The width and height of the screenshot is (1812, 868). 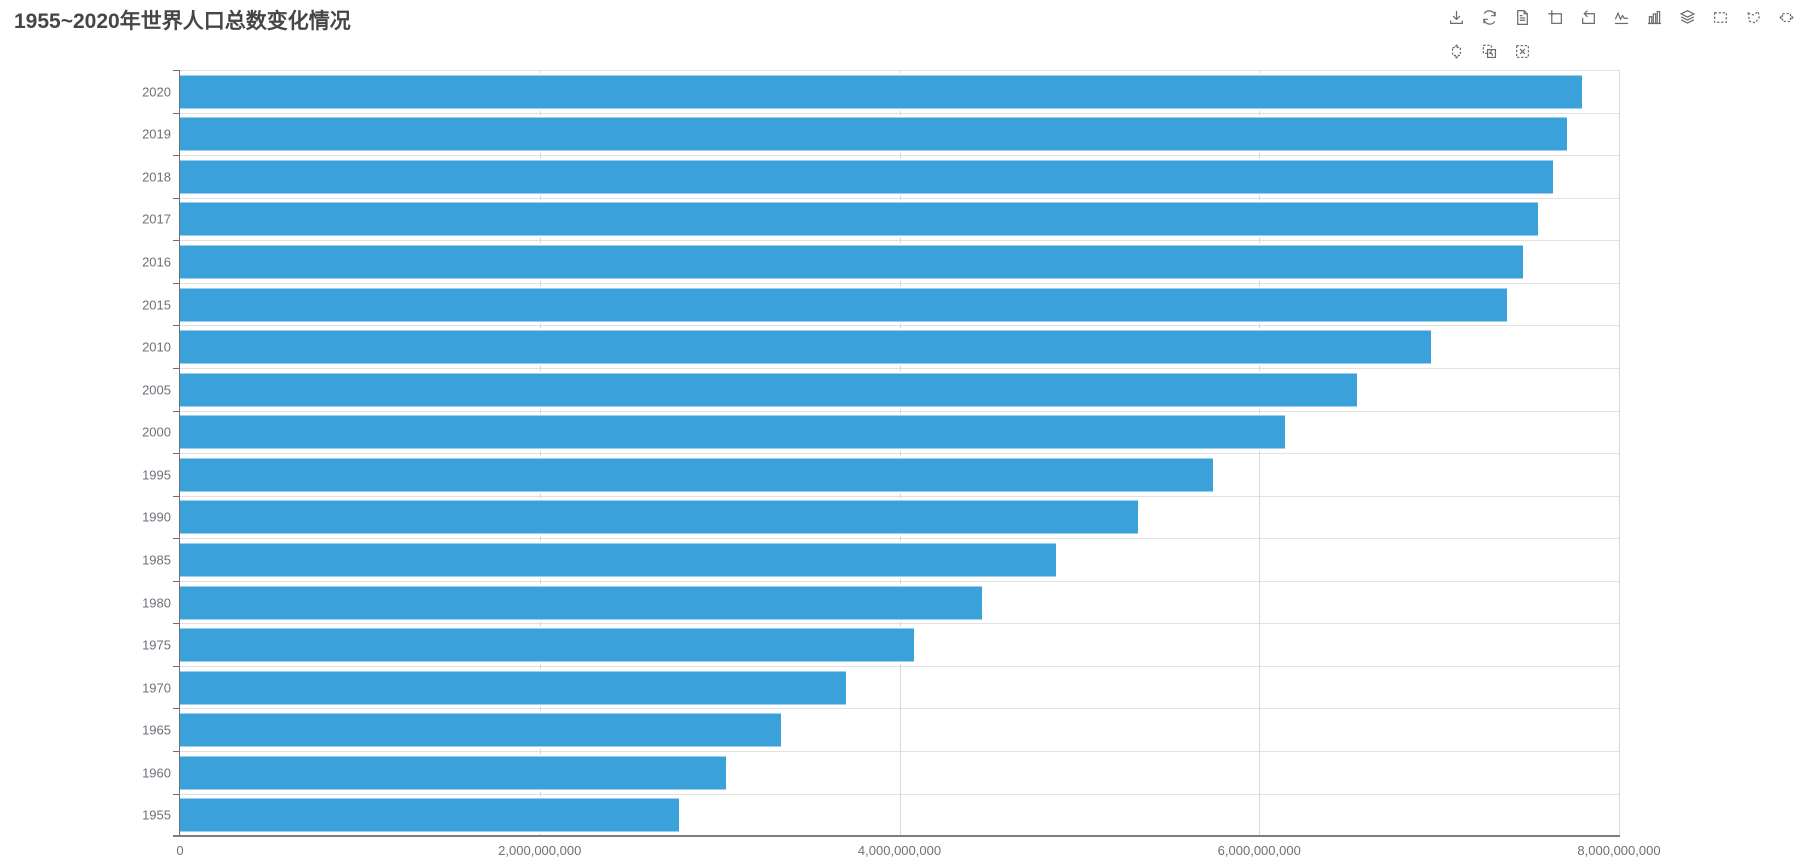 What do you see at coordinates (156, 603) in the screenshot?
I see `y-axis-label: 1980` at bounding box center [156, 603].